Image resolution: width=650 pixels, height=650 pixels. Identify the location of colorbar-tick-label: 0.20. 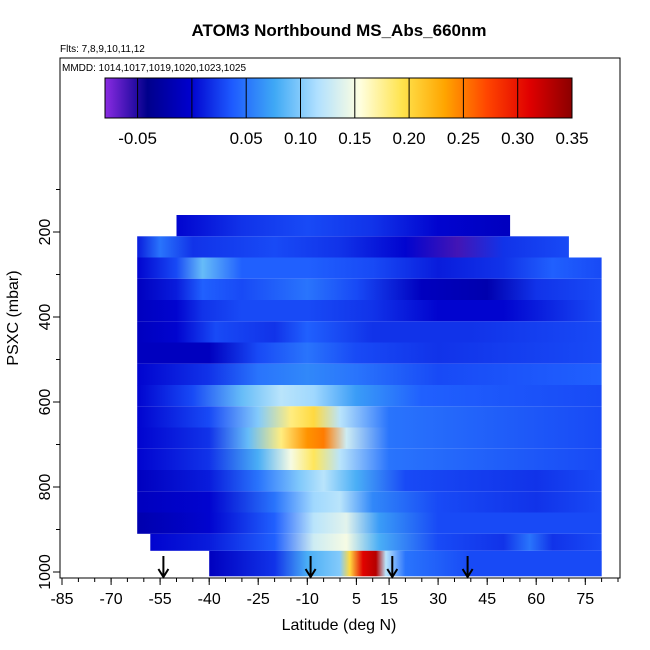
(409, 138).